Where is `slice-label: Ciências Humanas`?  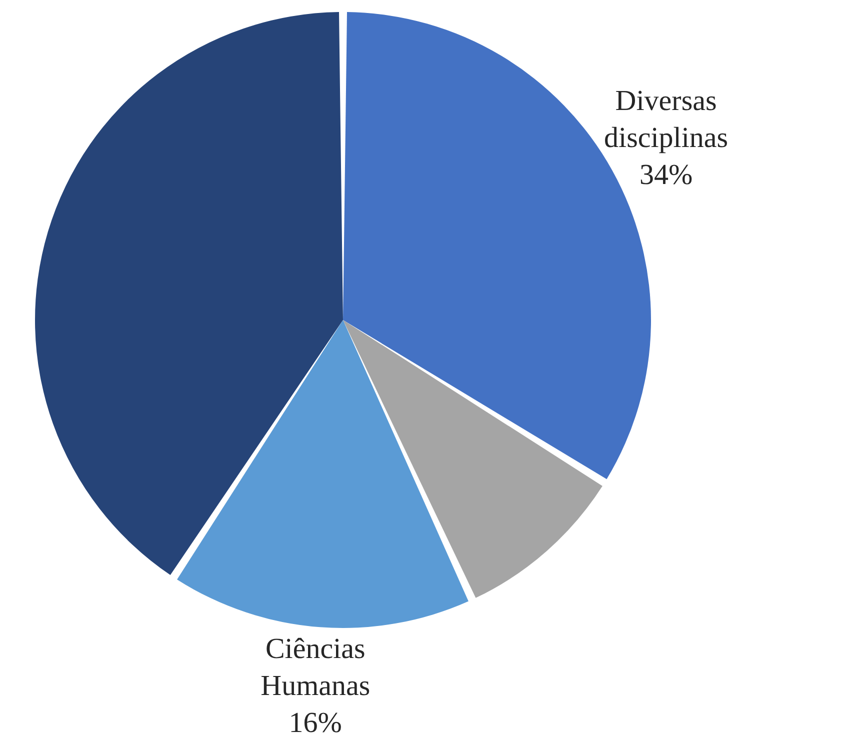 slice-label: Ciências Humanas is located at coordinates (315, 667).